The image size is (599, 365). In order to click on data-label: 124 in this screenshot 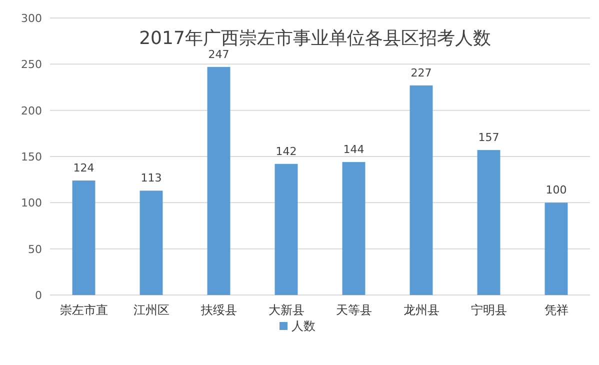, I will do `click(83, 168)`.